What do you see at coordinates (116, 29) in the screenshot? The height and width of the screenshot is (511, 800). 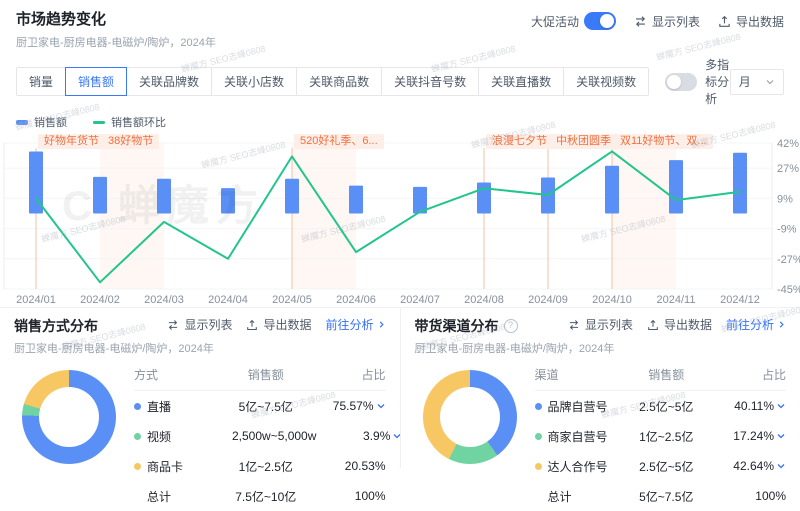 I see `title-block: 市场趋势变化 厨卫家电-厨房电器-电磁炉/陶炉，2024年` at bounding box center [116, 29].